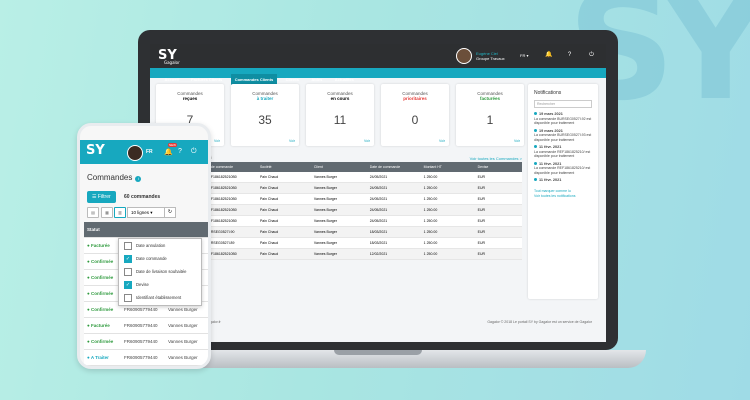 Image resolution: width=750 pixels, height=400 pixels. What do you see at coordinates (340, 115) in the screenshot?
I see `card-en-cours: Commandes en cours 11 Voir` at bounding box center [340, 115].